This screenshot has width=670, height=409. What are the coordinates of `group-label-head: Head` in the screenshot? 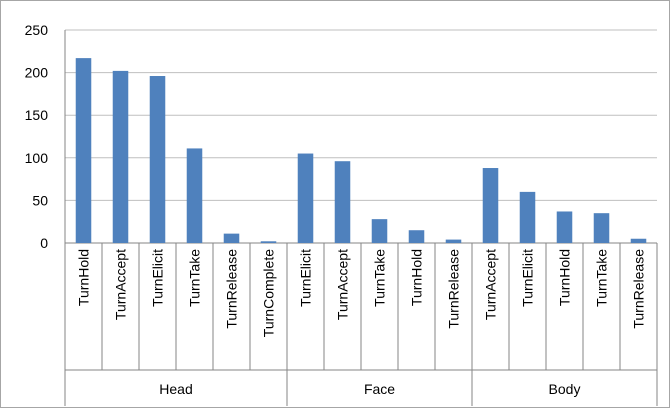 It's located at (175, 389).